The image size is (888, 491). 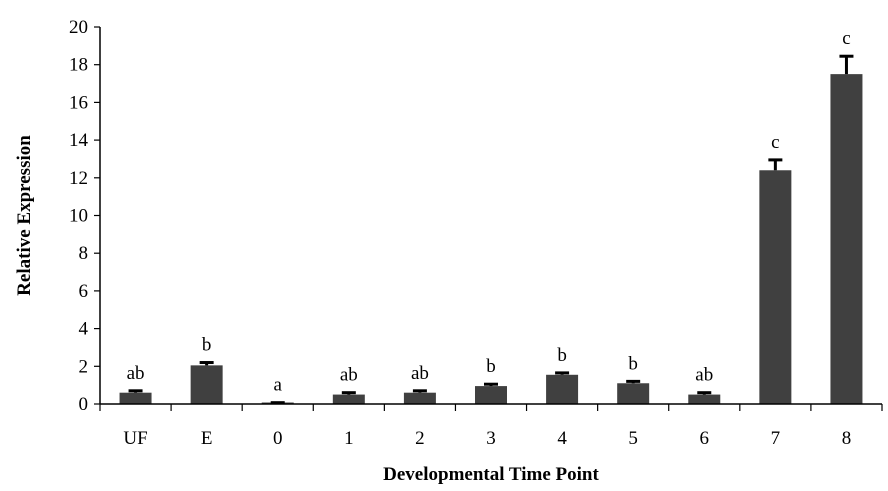 I want to click on x-tick-label: 4, so click(x=562, y=438).